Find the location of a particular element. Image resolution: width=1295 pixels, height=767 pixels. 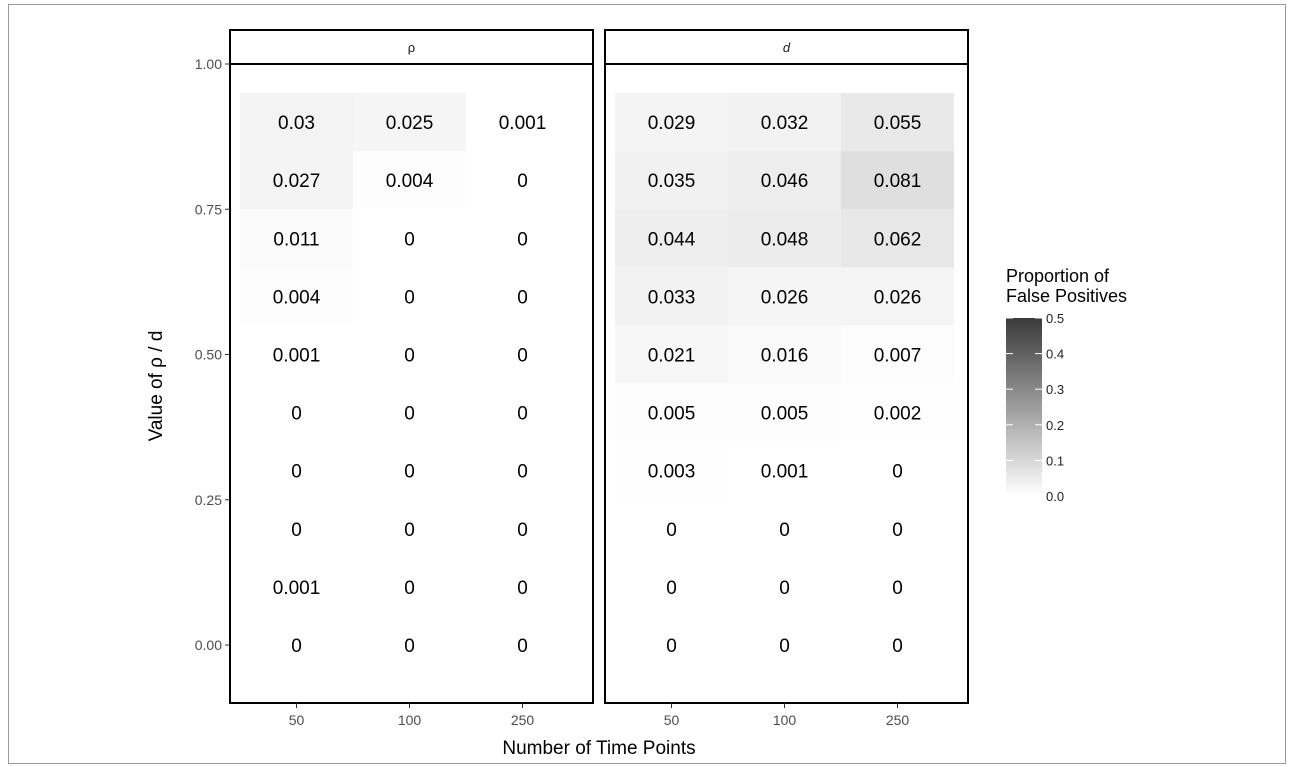

tile-value-label: 0.048 is located at coordinates (785, 239).